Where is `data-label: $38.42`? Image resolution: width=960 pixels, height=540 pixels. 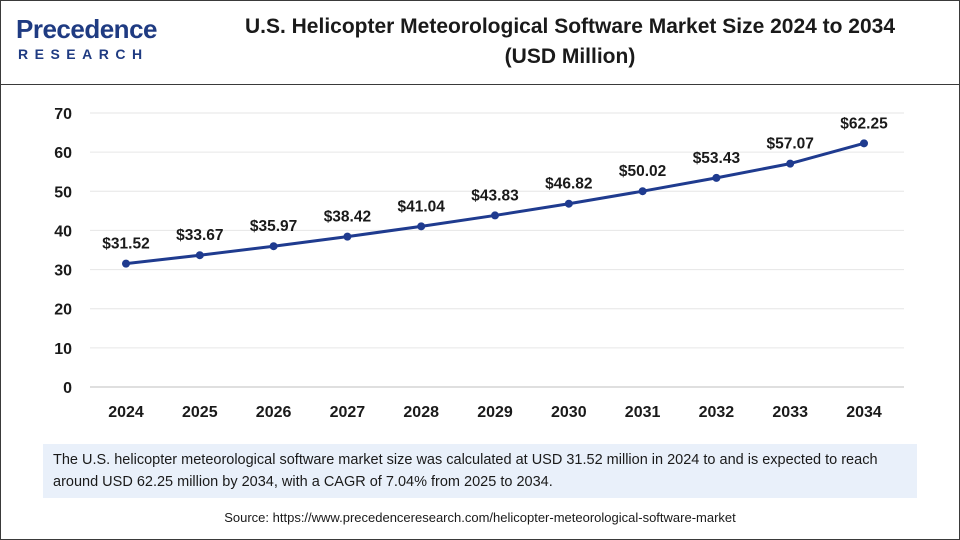
data-label: $38.42 is located at coordinates (347, 217).